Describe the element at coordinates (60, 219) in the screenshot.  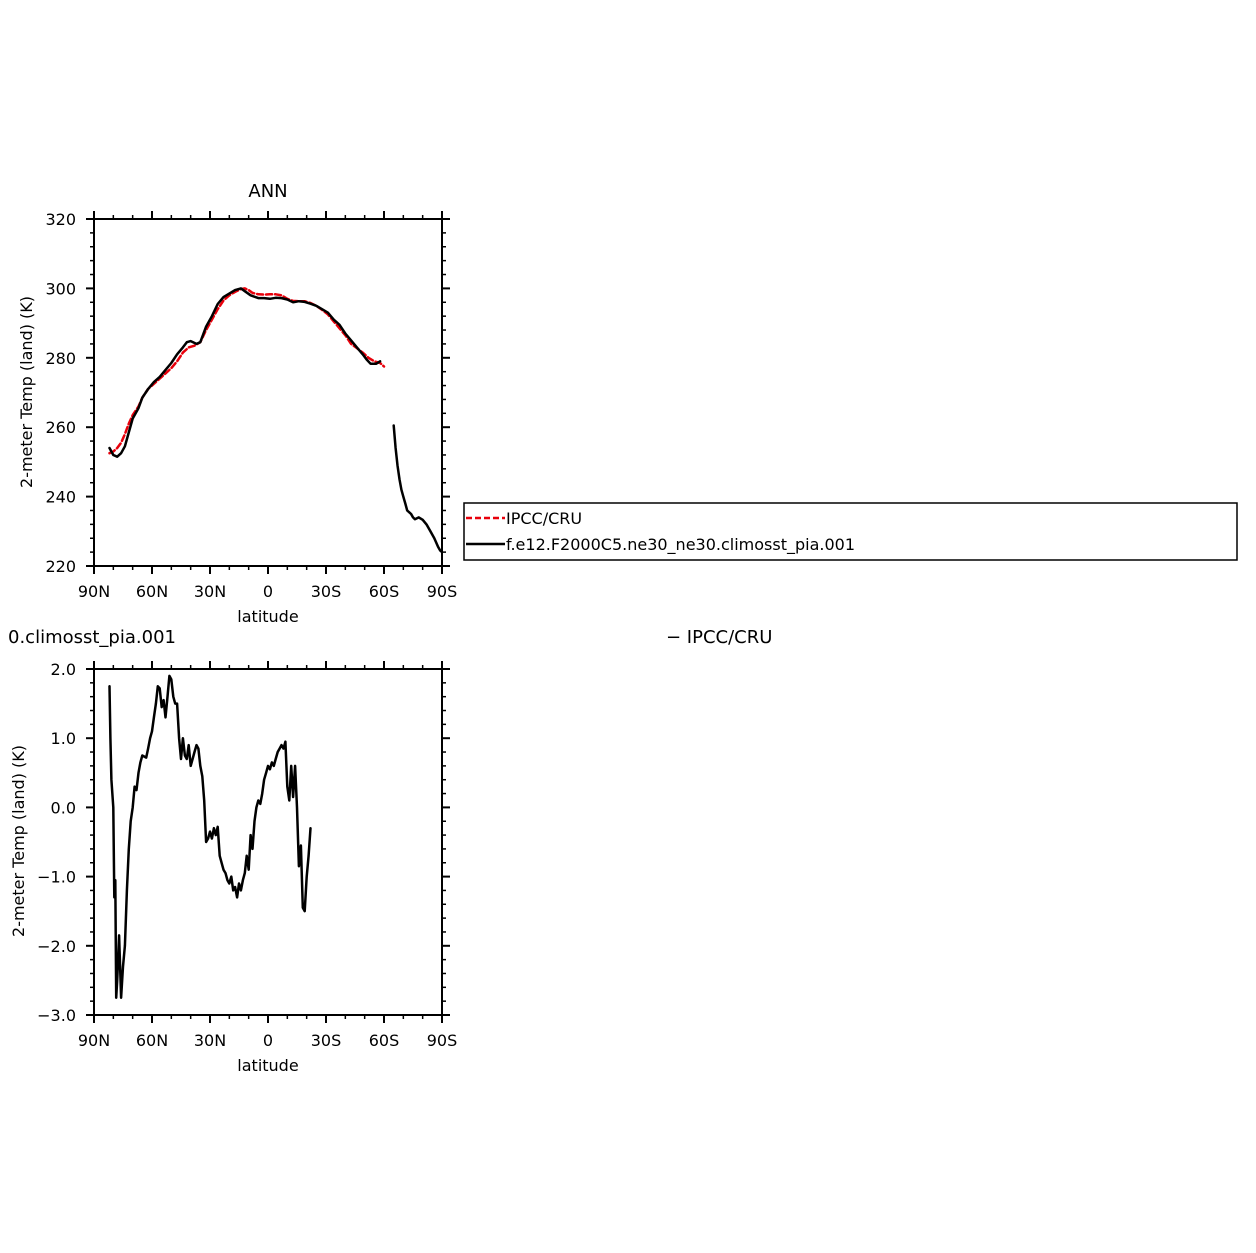
I see `top-y-tick-label: 320` at that location.